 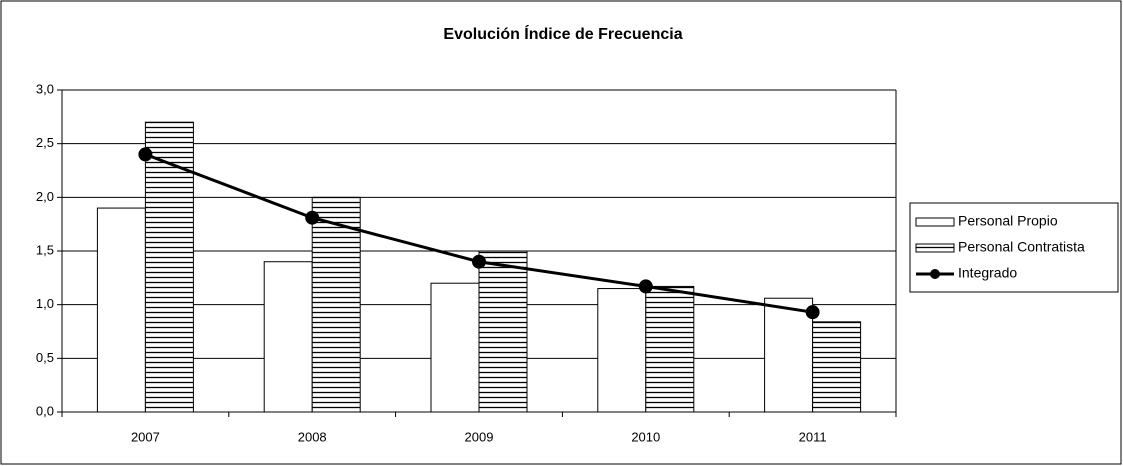 I want to click on x-tick-label: 2007, so click(x=145, y=436).